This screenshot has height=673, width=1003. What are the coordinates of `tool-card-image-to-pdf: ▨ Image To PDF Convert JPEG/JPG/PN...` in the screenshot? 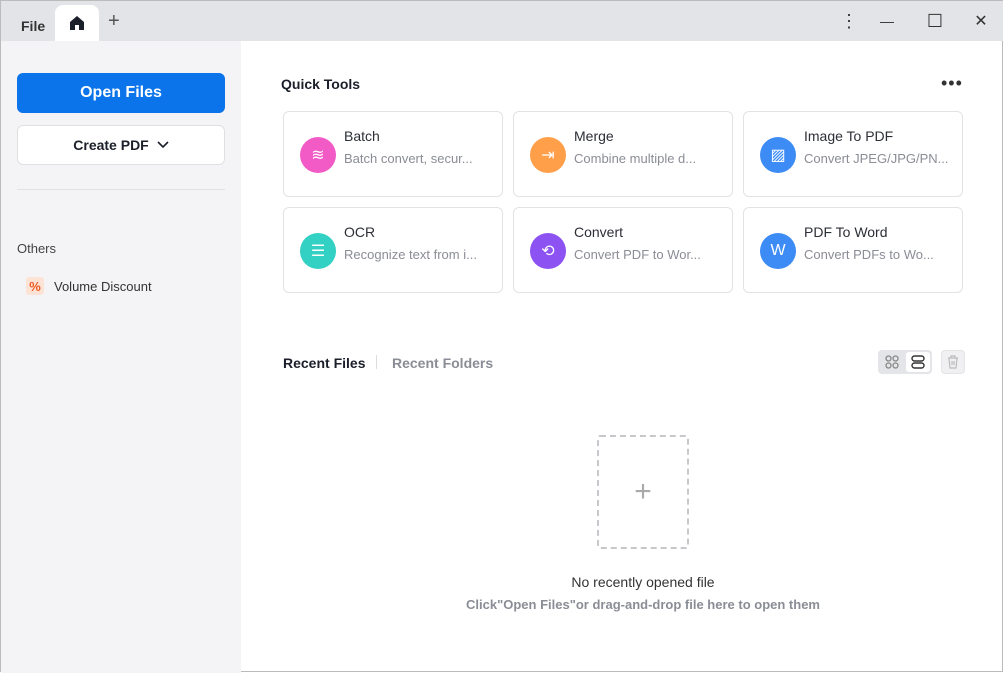 It's located at (853, 154).